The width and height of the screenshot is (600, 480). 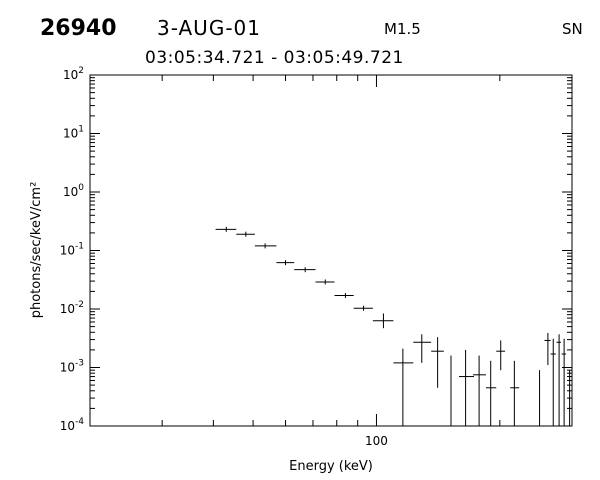 What do you see at coordinates (376, 441) in the screenshot?
I see `x-tick-label: 100` at bounding box center [376, 441].